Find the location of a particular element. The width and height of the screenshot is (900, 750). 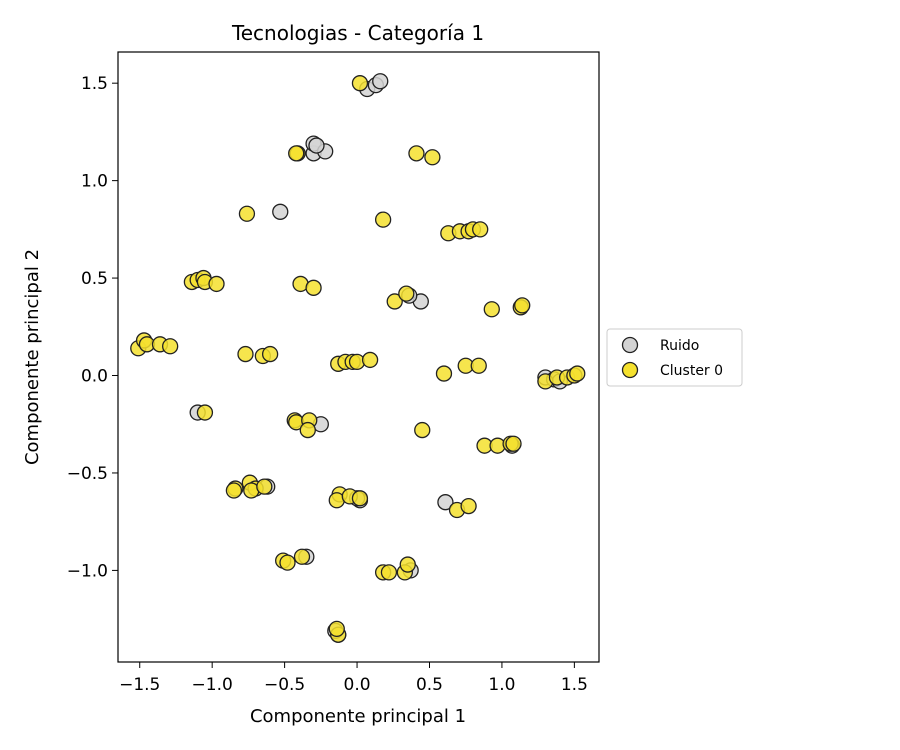

legend-box is located at coordinates (674, 357).